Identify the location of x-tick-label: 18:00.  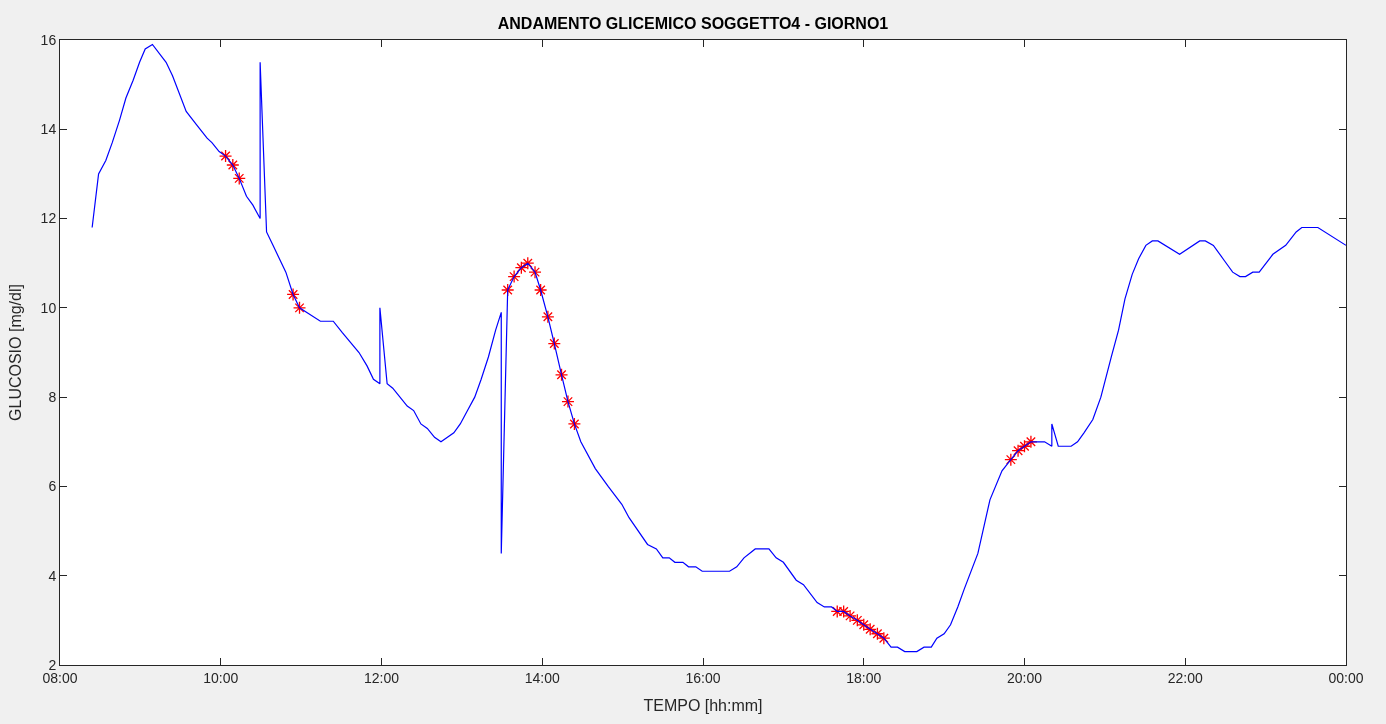
(864, 677).